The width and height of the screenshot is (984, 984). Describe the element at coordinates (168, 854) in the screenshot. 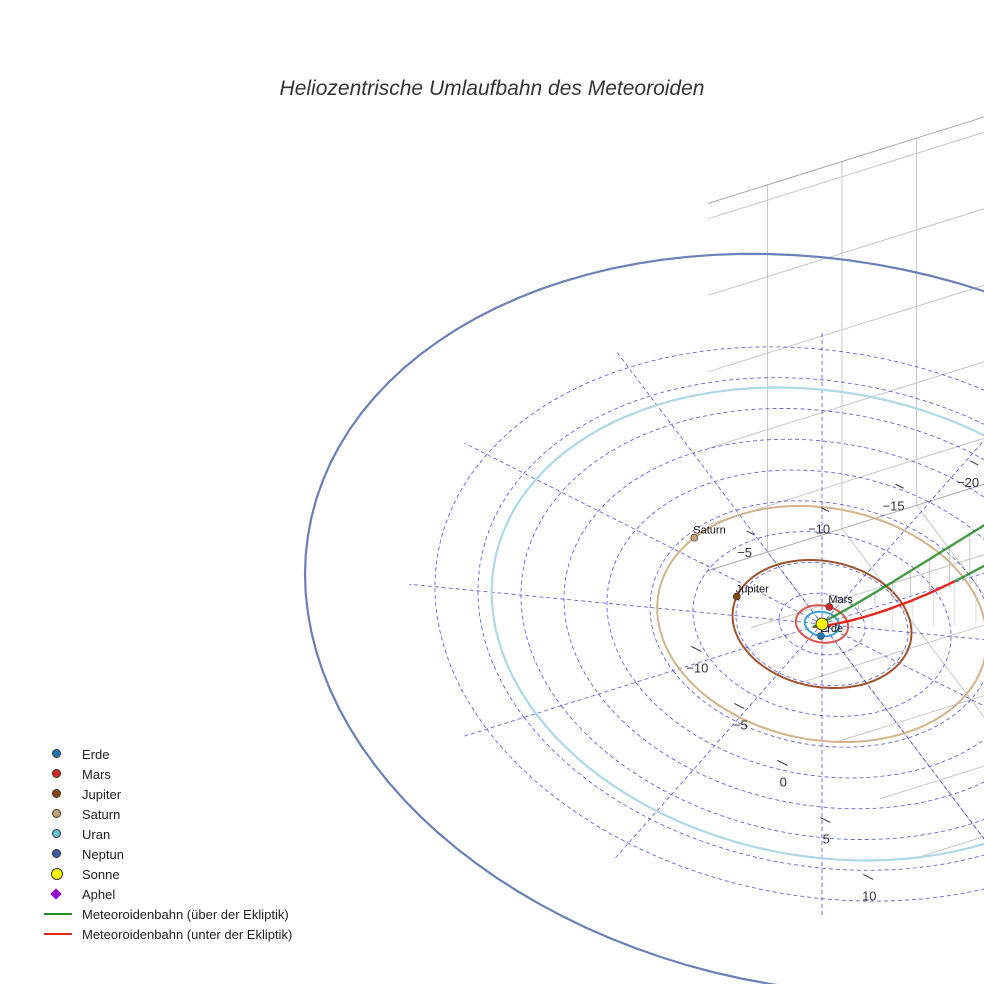

I see `legend-item-neptun: Neptun` at that location.